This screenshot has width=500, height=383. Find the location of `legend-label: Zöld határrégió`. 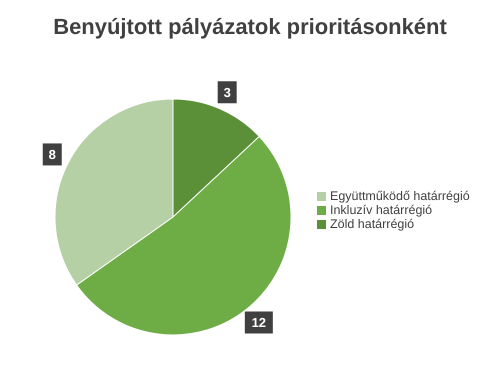

legend-label: Zöld határrégió is located at coordinates (372, 223).